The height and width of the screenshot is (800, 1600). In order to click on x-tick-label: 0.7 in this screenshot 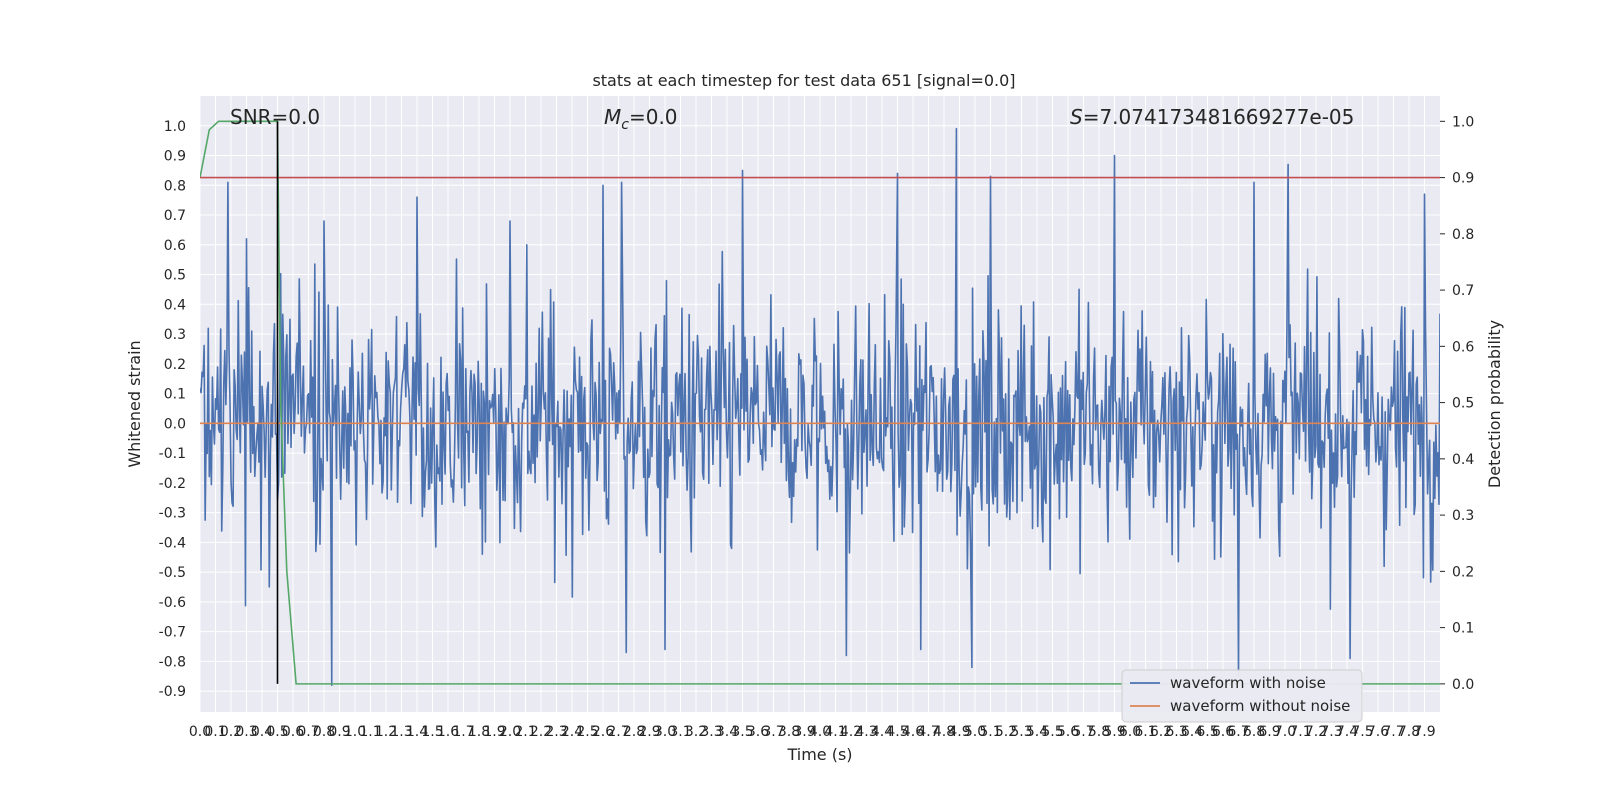, I will do `click(308, 732)`.